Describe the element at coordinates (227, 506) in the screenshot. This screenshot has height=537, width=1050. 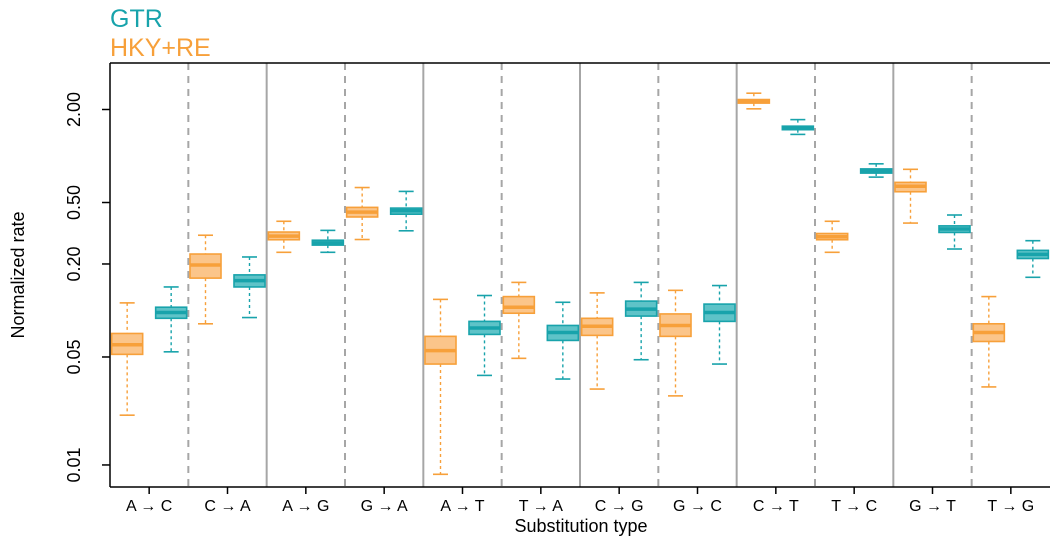
I see `x-tick-label: C → A` at that location.